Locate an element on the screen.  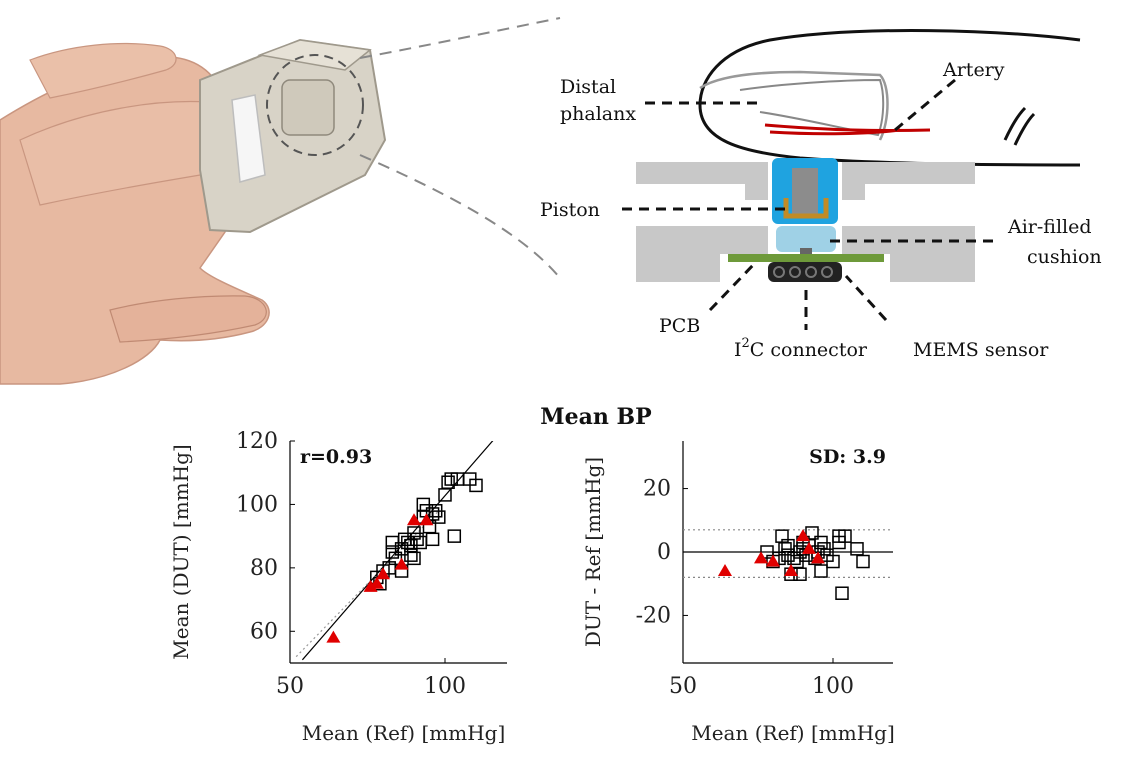
figure-title: Mean BP is located at coordinates (595, 417).